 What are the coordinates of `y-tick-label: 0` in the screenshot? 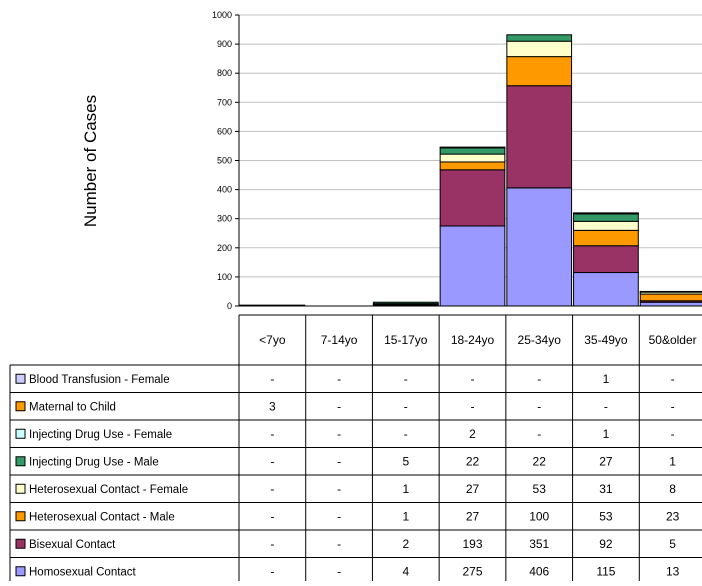 It's located at (229, 306).